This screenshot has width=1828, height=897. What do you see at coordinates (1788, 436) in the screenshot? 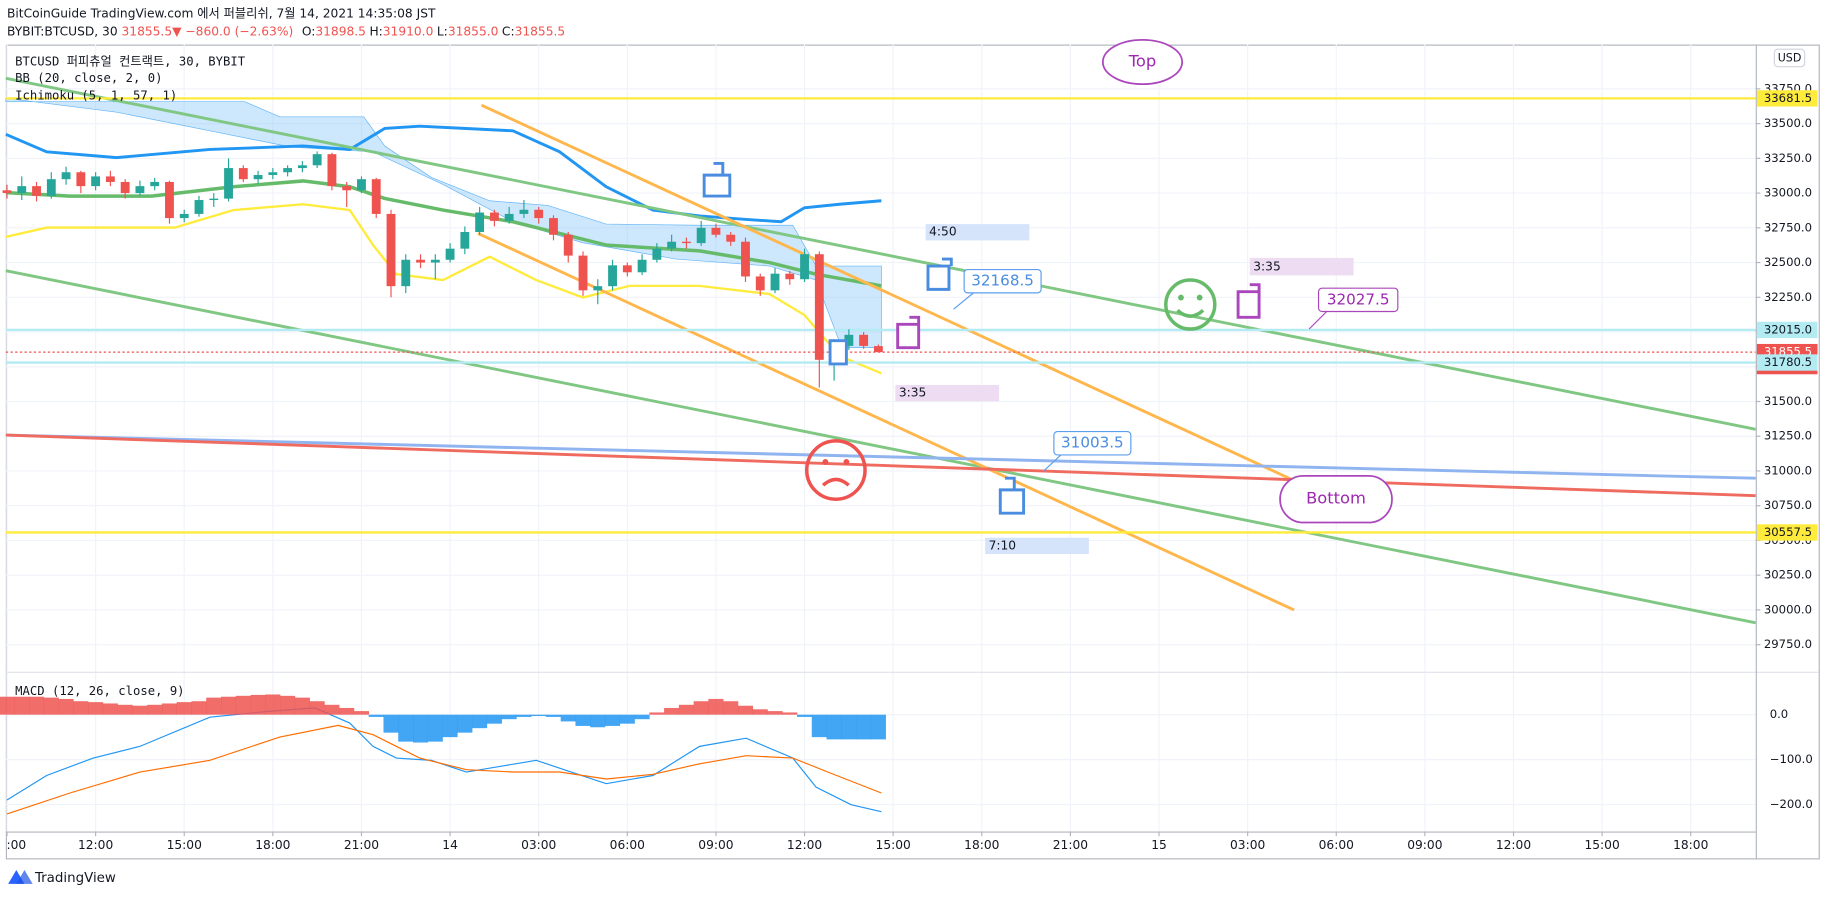
I see `y-tick-label: 31250.0` at bounding box center [1788, 436].